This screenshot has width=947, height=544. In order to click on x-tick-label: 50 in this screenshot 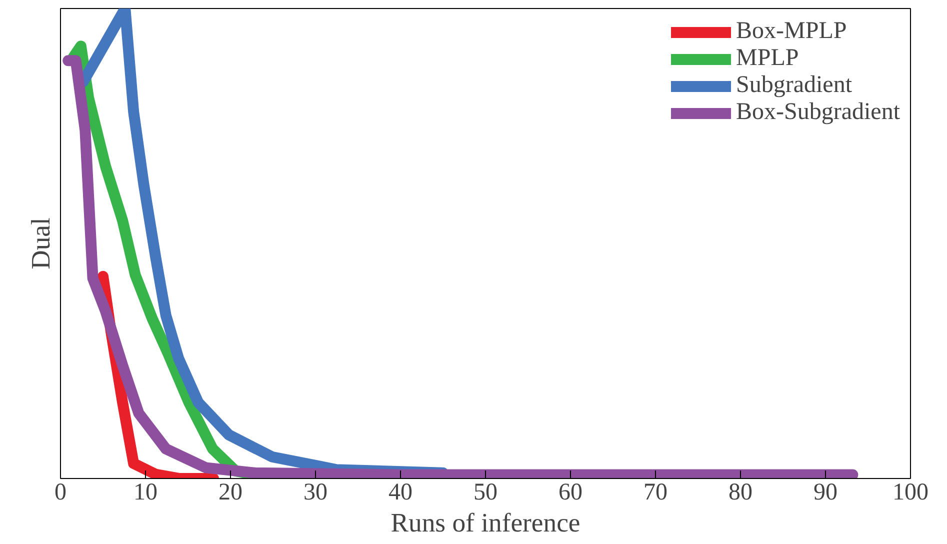, I will do `click(486, 493)`.